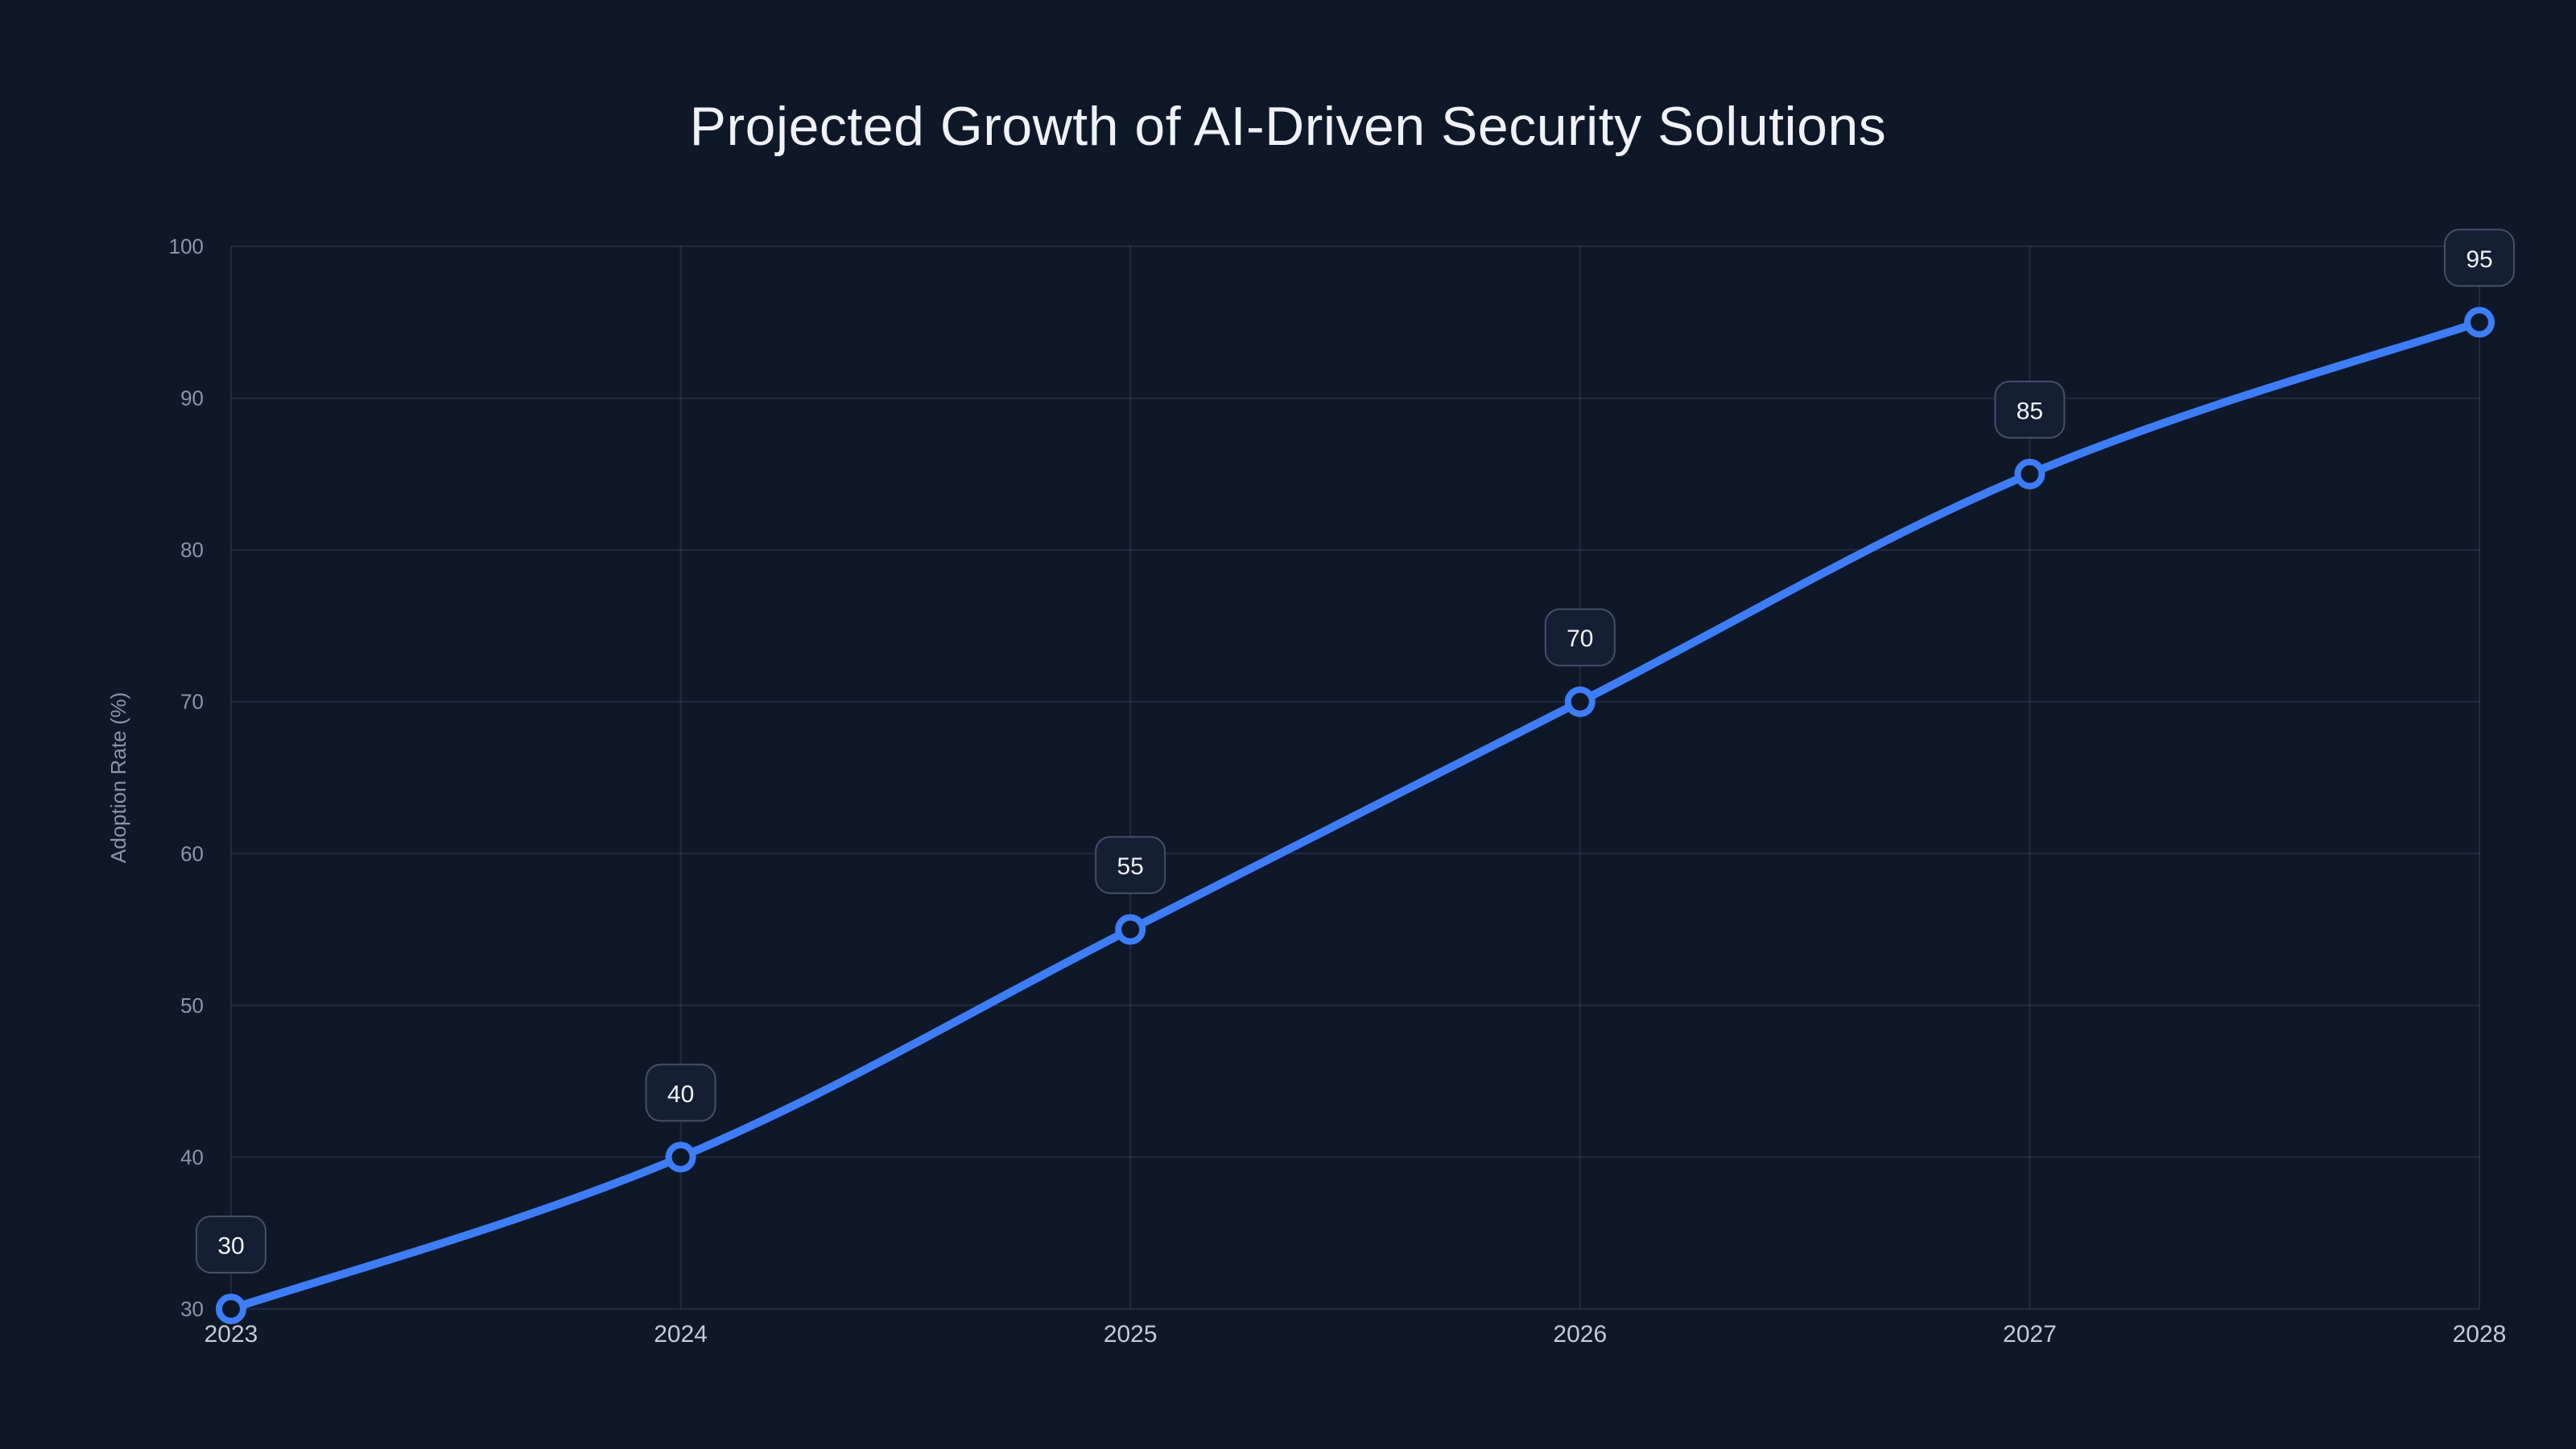 The height and width of the screenshot is (1449, 2576). Describe the element at coordinates (192, 550) in the screenshot. I see `y-tick-label: 80` at that location.